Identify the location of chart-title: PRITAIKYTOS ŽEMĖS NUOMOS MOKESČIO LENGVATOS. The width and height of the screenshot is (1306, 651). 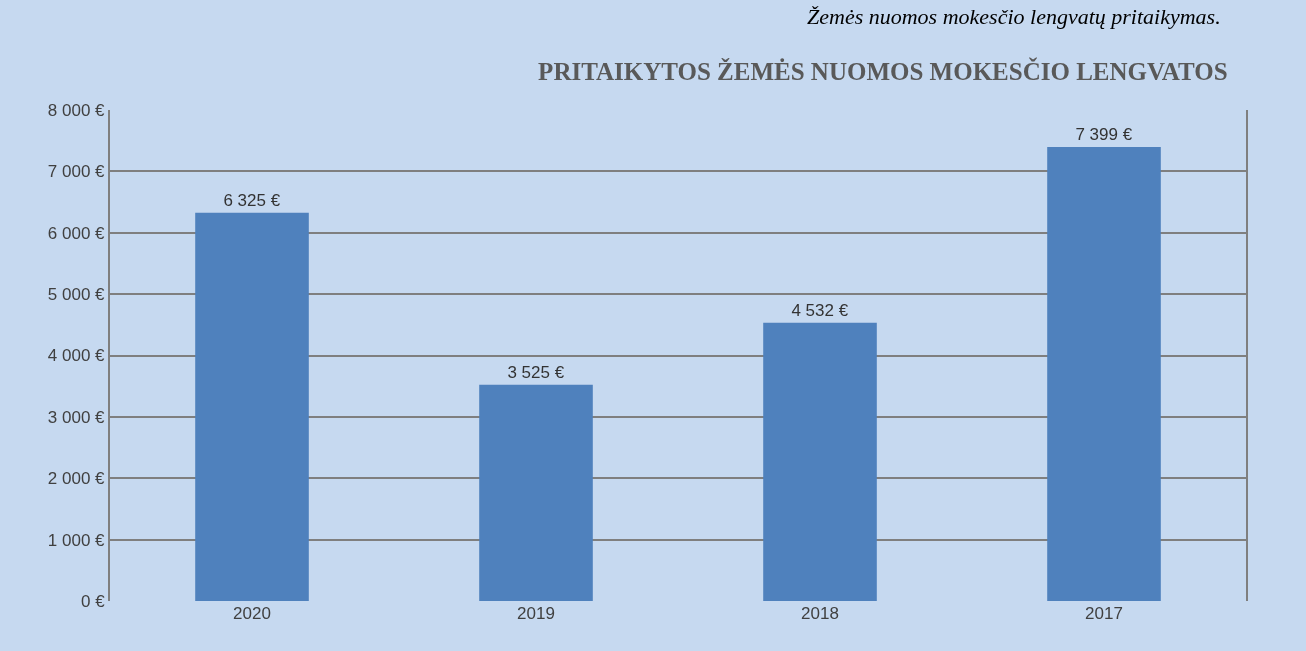
(883, 71).